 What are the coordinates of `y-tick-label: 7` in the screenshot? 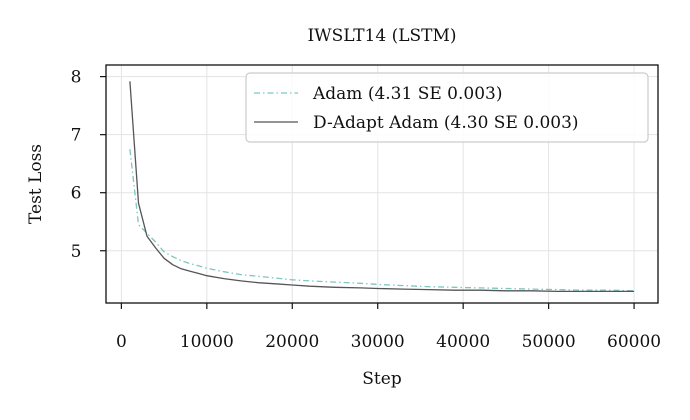 It's located at (76, 136).